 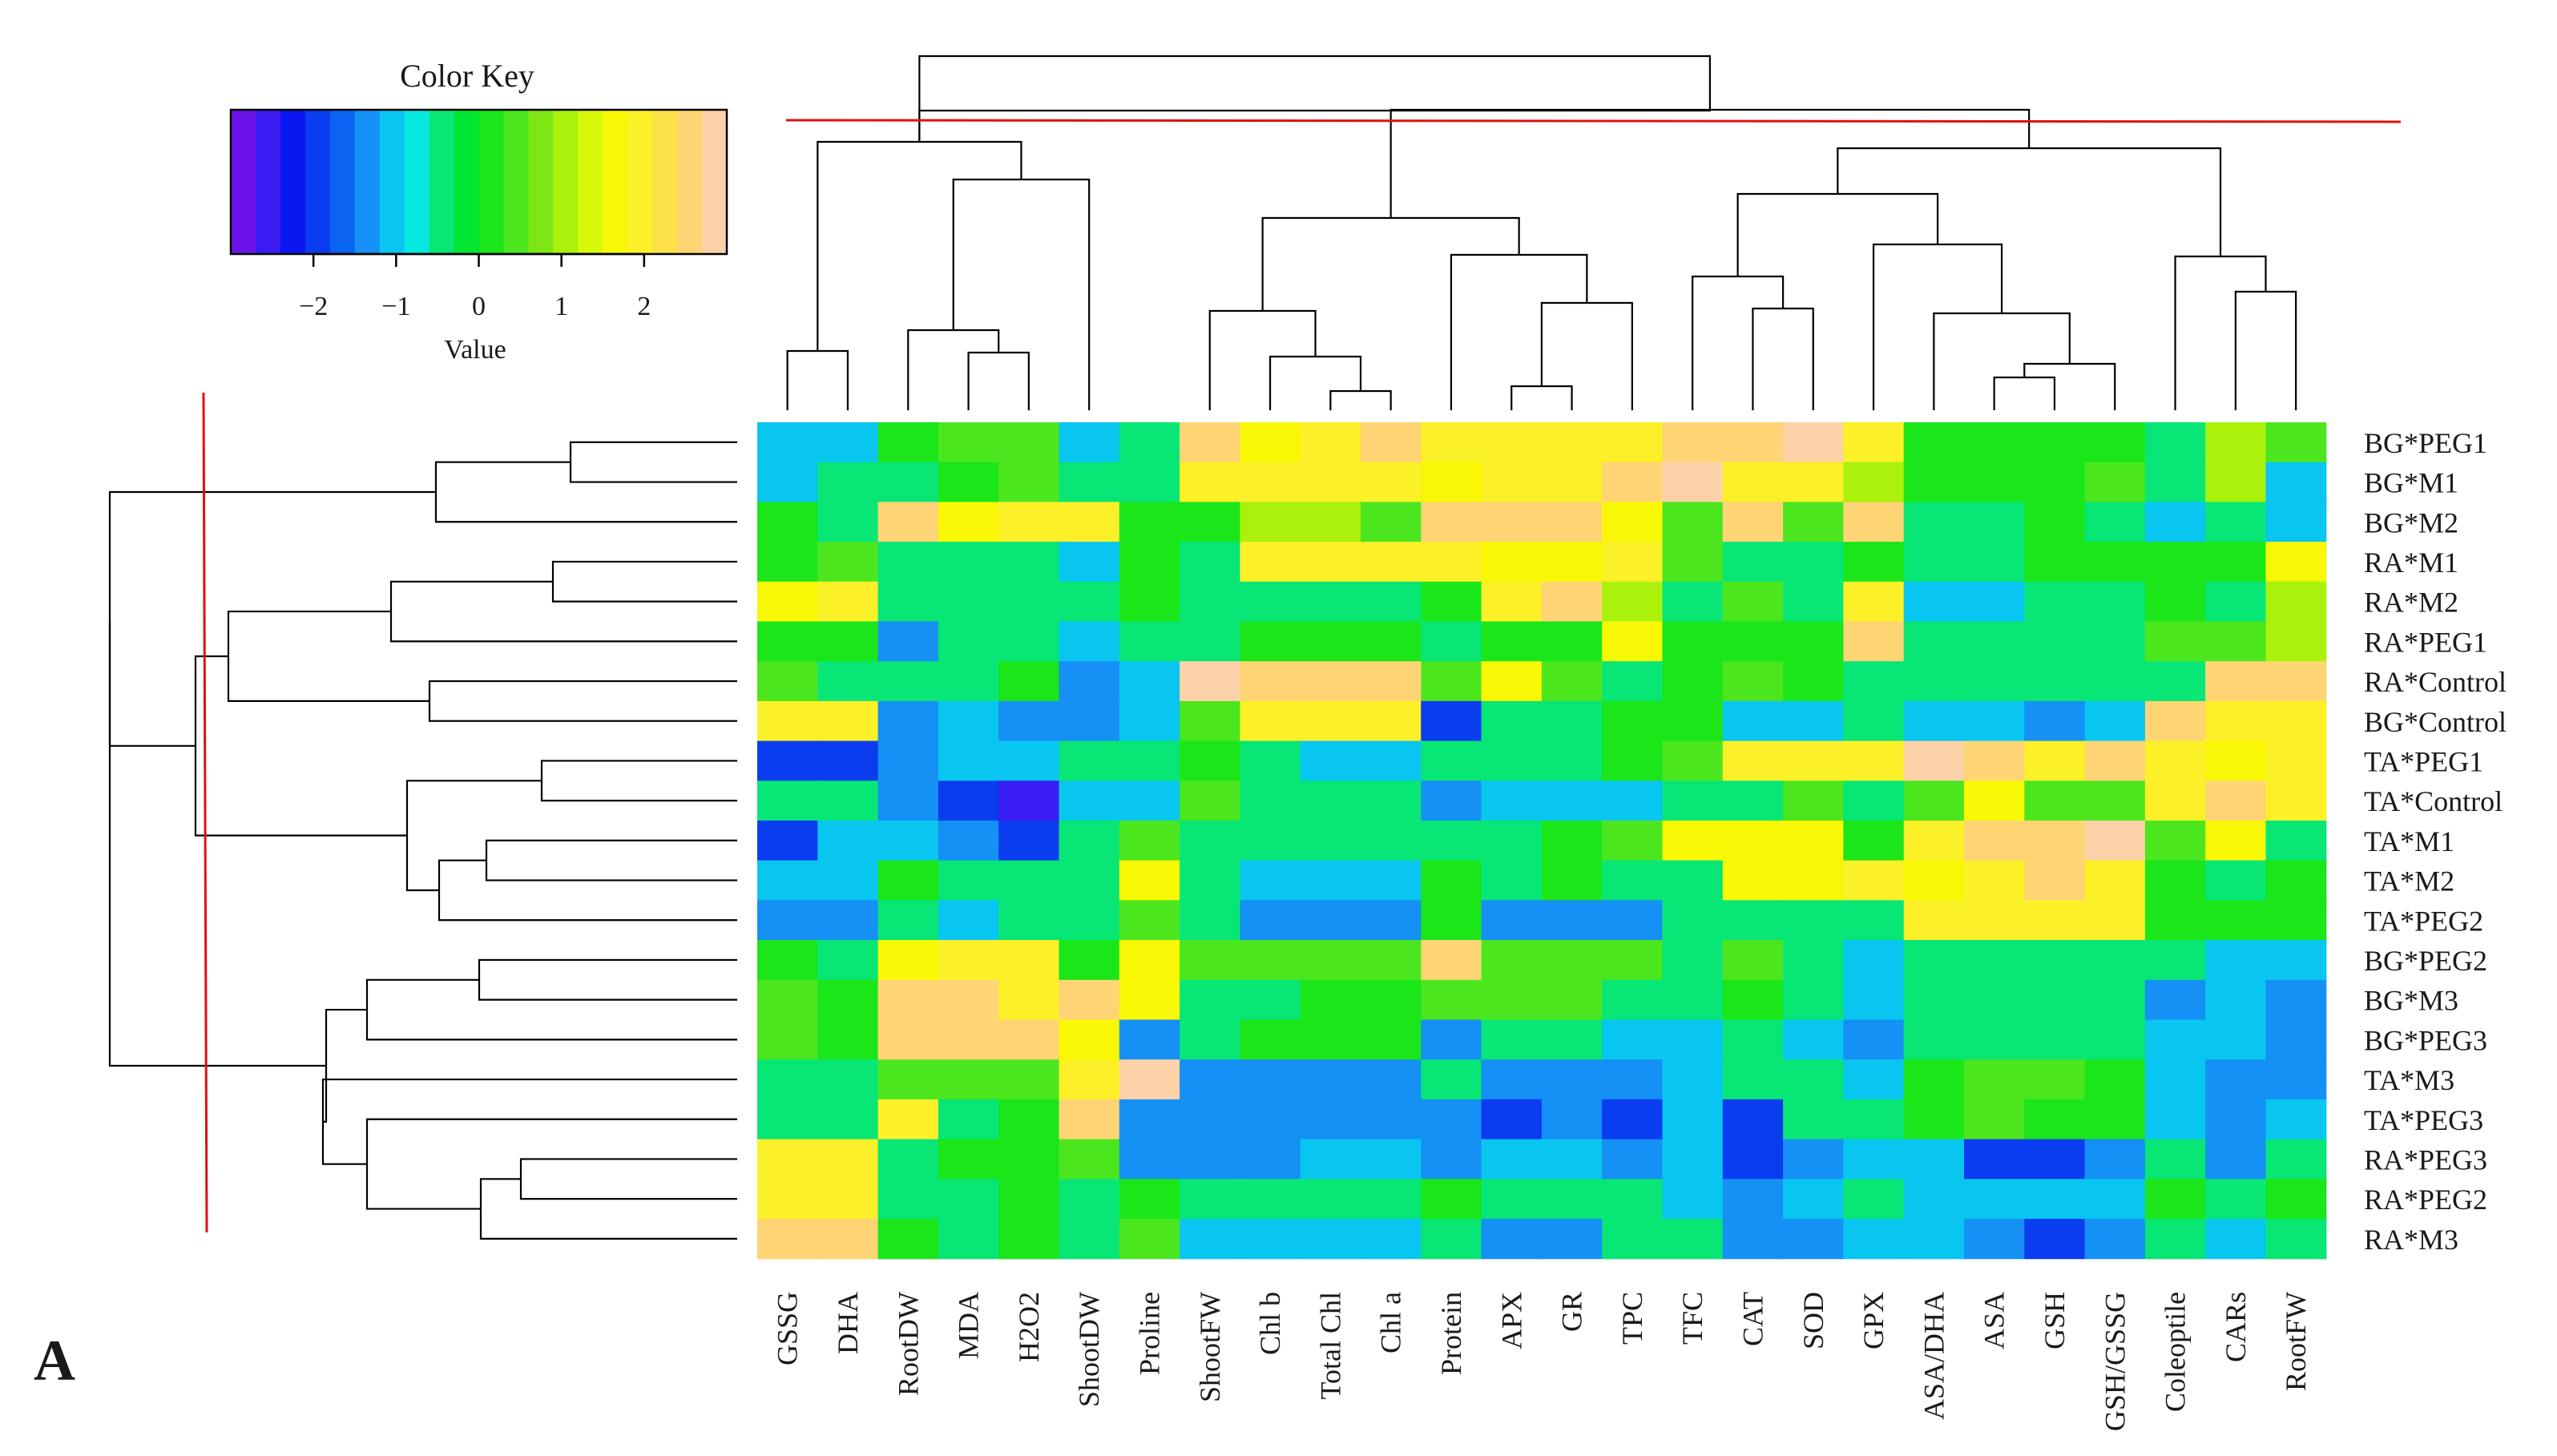 What do you see at coordinates (848, 1323) in the screenshot?
I see `column-label: DHA` at bounding box center [848, 1323].